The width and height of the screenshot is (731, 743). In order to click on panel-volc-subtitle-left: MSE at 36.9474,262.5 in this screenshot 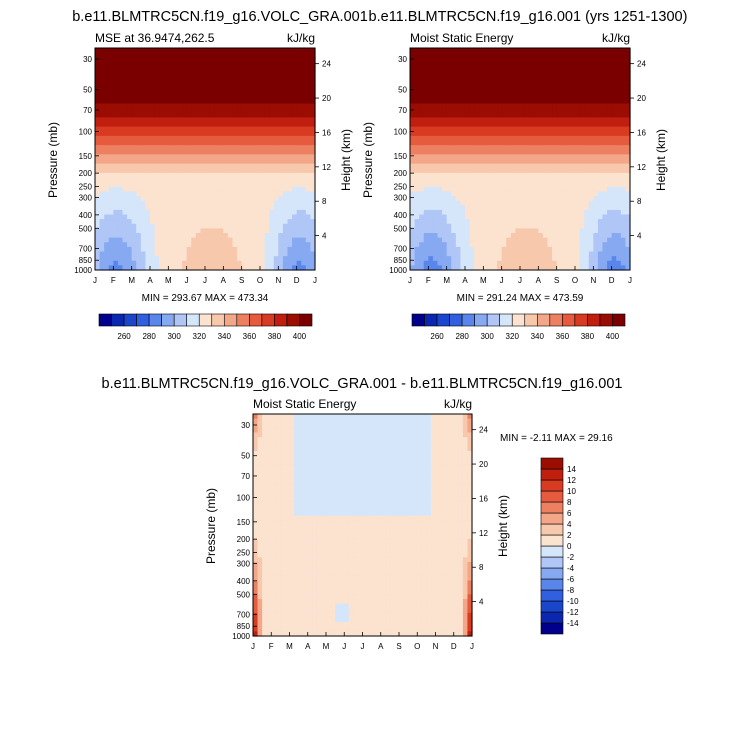, I will do `click(155, 38)`.